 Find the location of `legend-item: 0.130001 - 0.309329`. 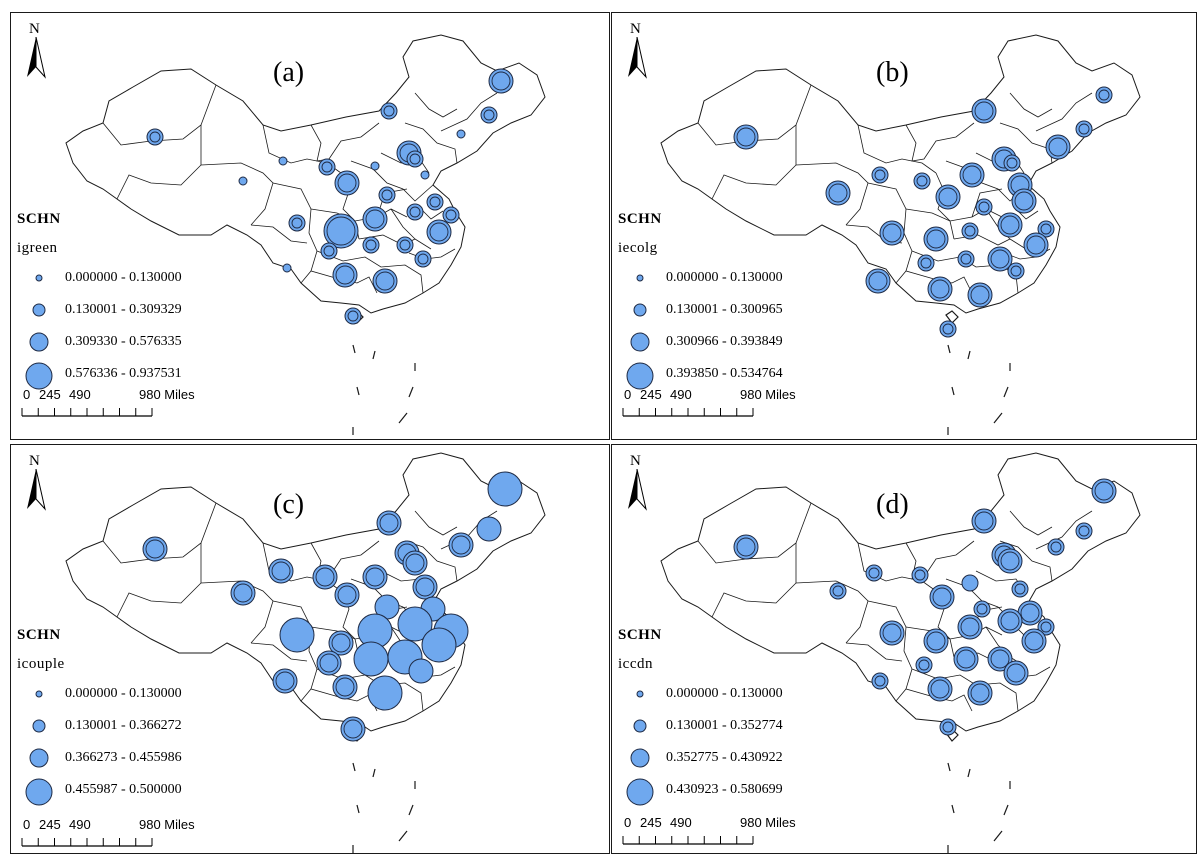

legend-item: 0.130001 - 0.309329 is located at coordinates (147, 311).